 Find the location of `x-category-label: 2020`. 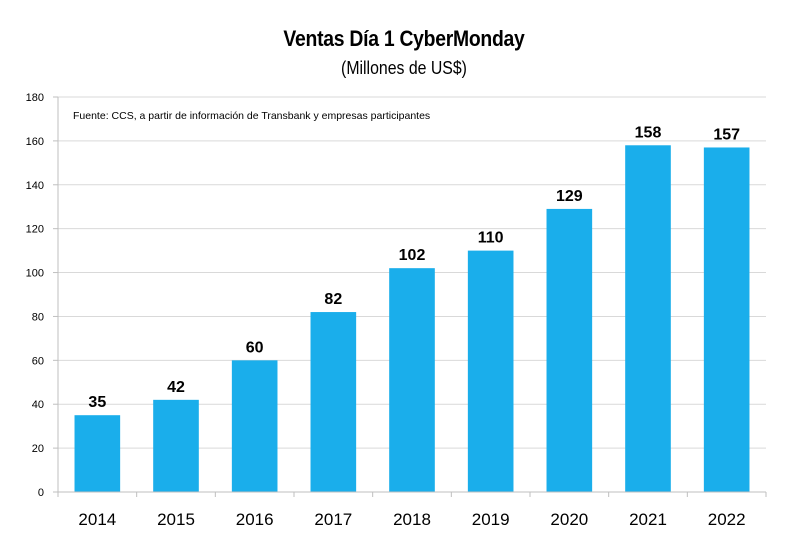

x-category-label: 2020 is located at coordinates (569, 519).